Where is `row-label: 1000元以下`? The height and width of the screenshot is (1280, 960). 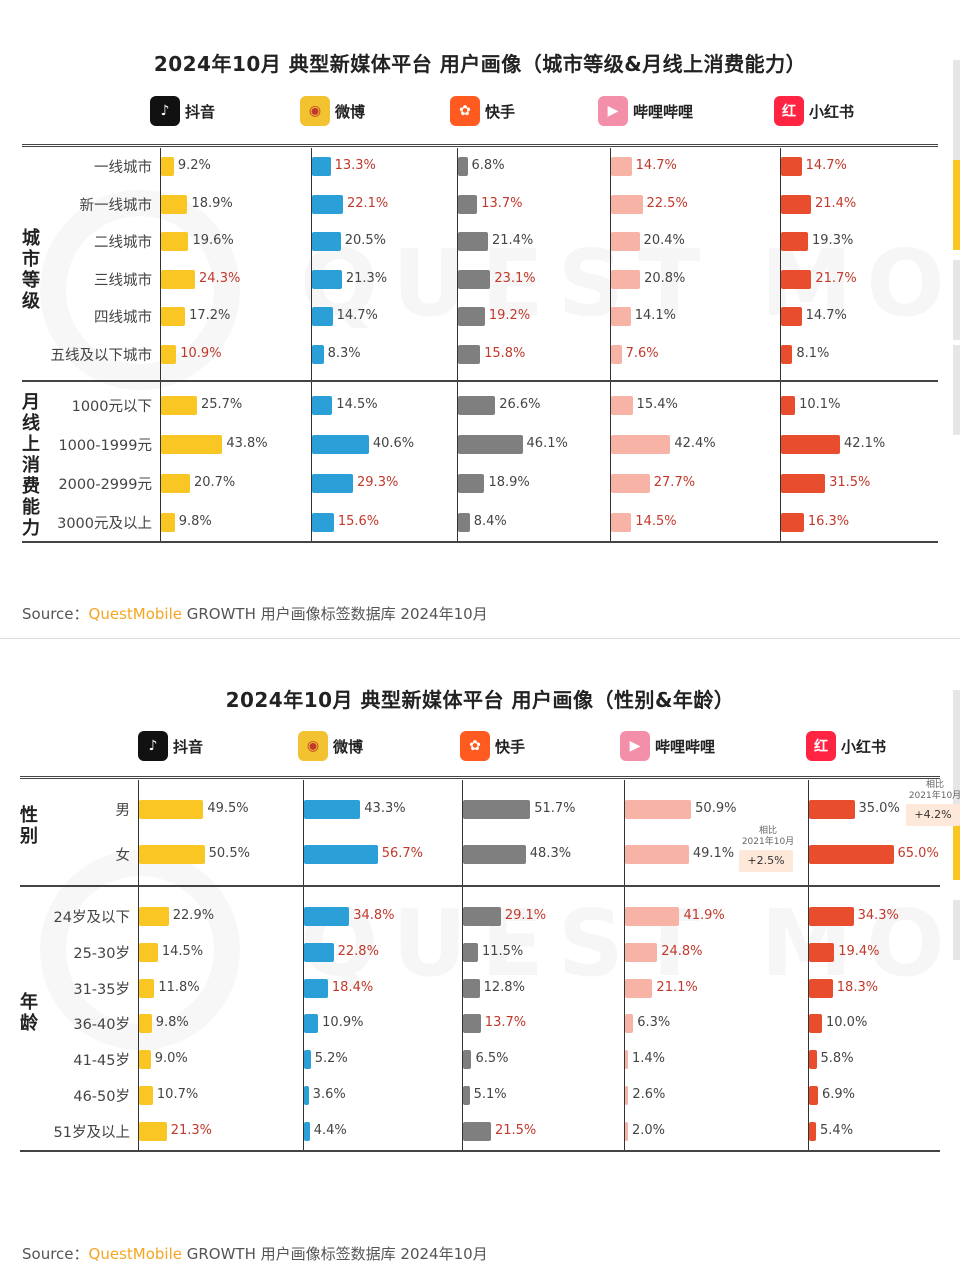
row-label: 1000元以下 is located at coordinates (111, 407).